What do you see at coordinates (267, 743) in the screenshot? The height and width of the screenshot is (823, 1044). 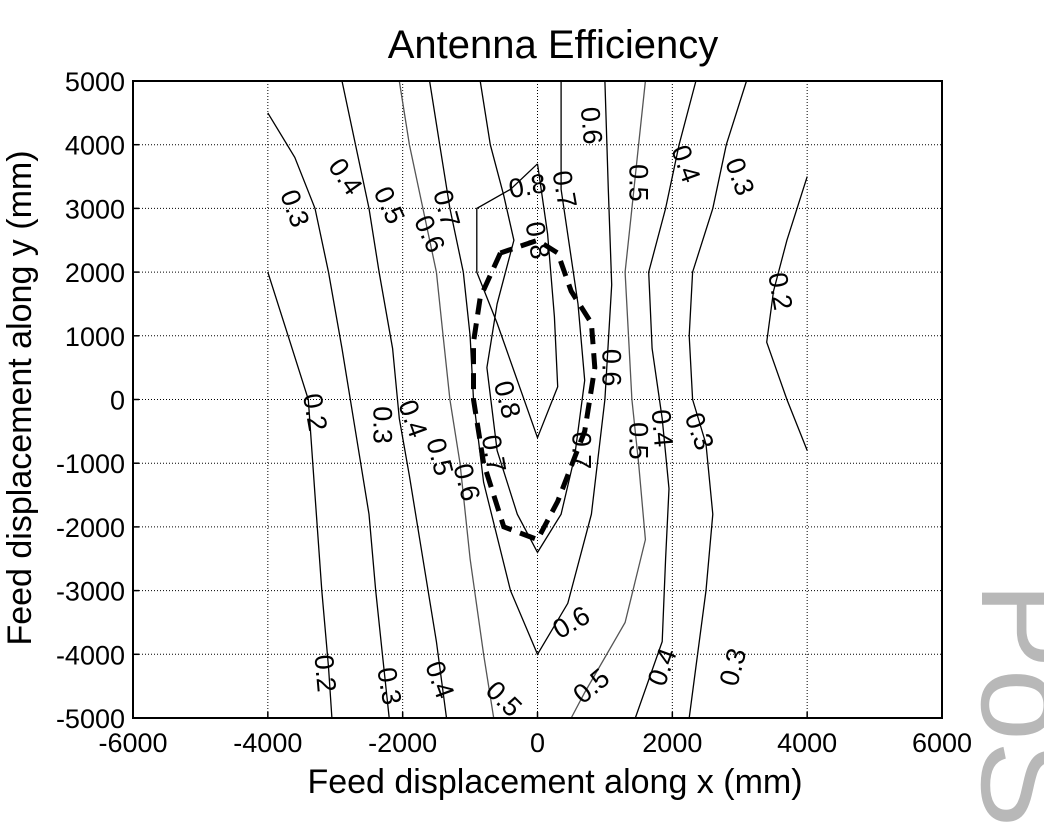 I see `x-tick-label: -4000` at bounding box center [267, 743].